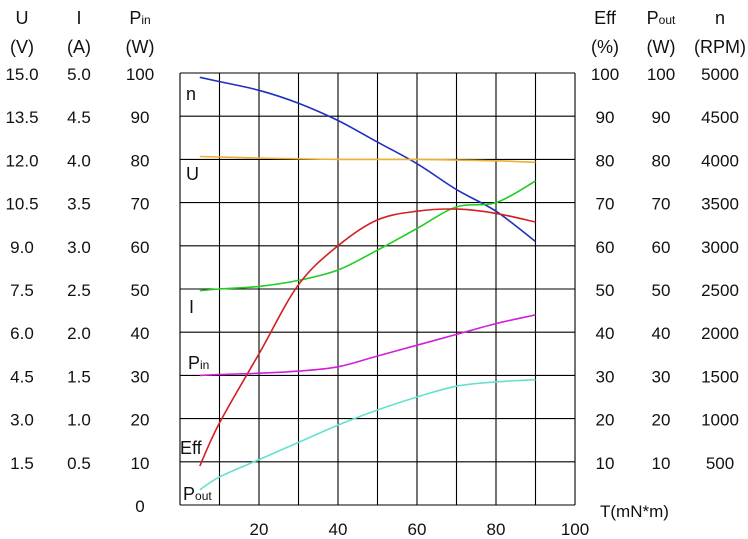  I want to click on right-axis-Pout-unit: (W), so click(661, 47).